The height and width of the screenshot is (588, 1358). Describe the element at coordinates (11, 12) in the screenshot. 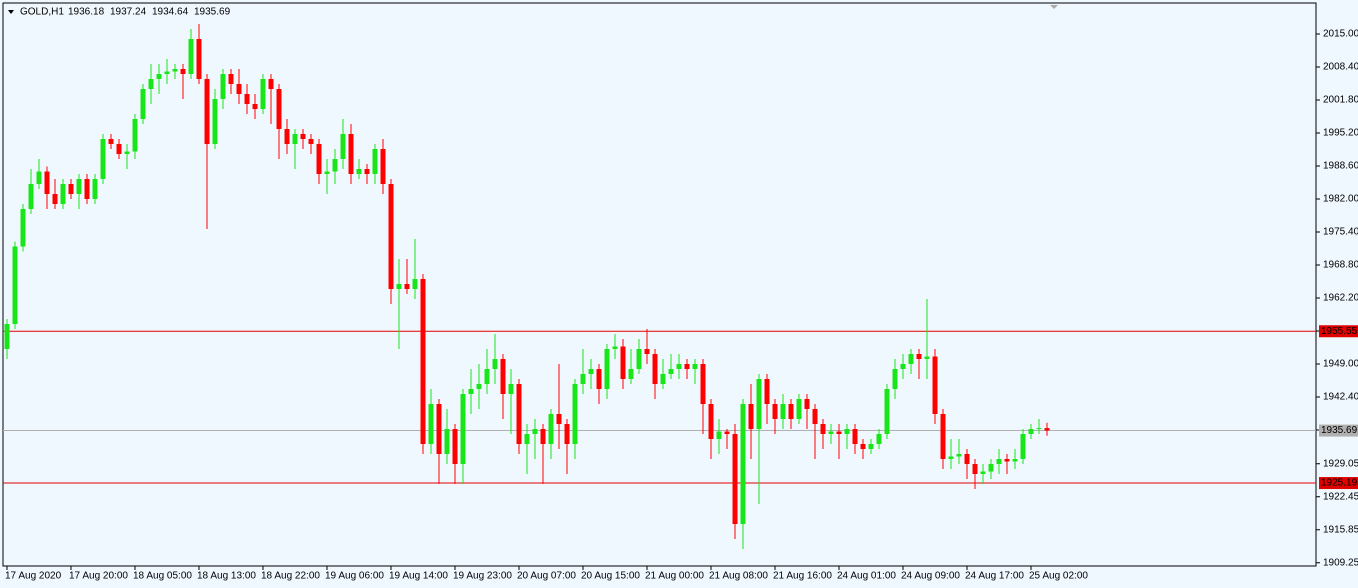

I see `menu-arrow` at that location.